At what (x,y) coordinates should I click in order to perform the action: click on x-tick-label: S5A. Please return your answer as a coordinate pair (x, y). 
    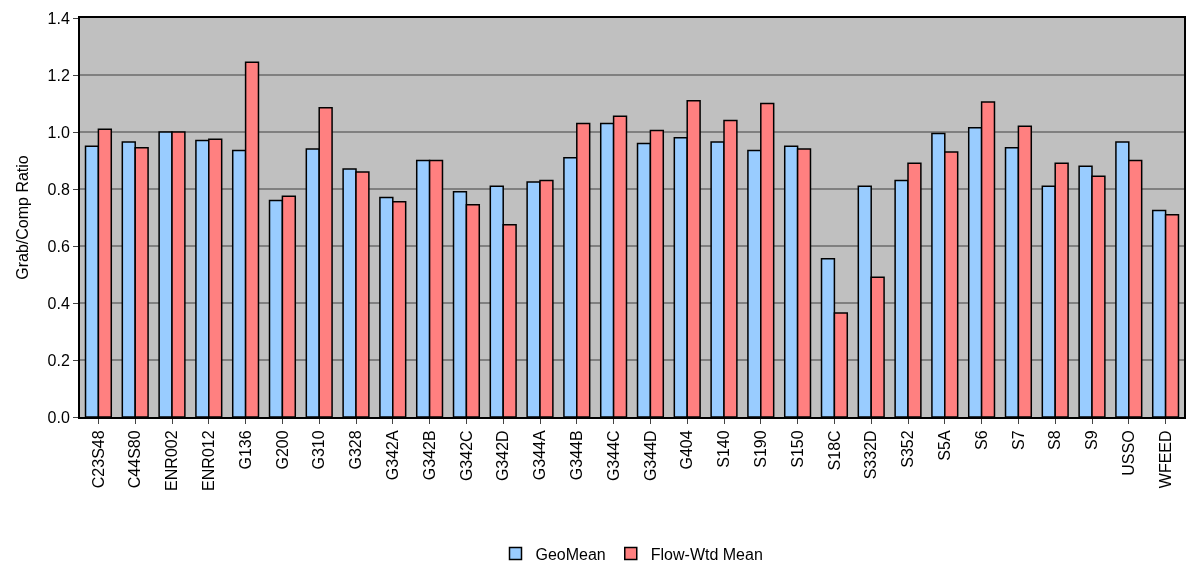
    Looking at the image, I should click on (944, 445).